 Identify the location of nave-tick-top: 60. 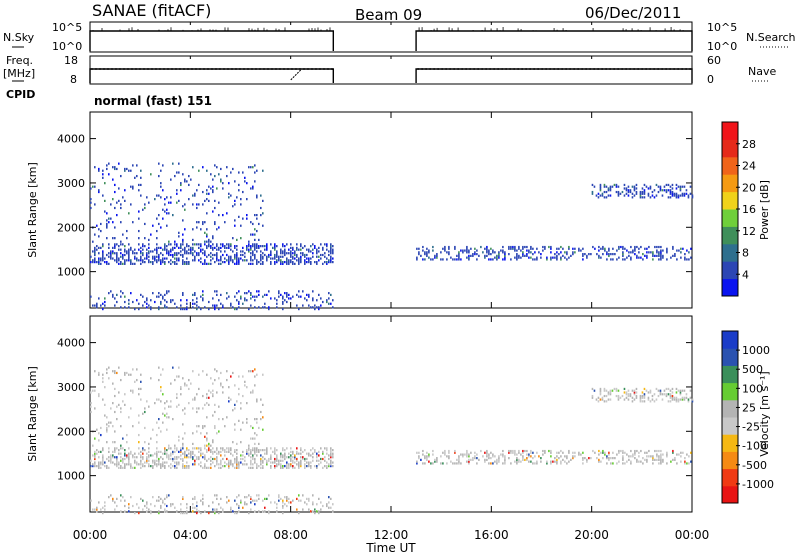
(714, 60).